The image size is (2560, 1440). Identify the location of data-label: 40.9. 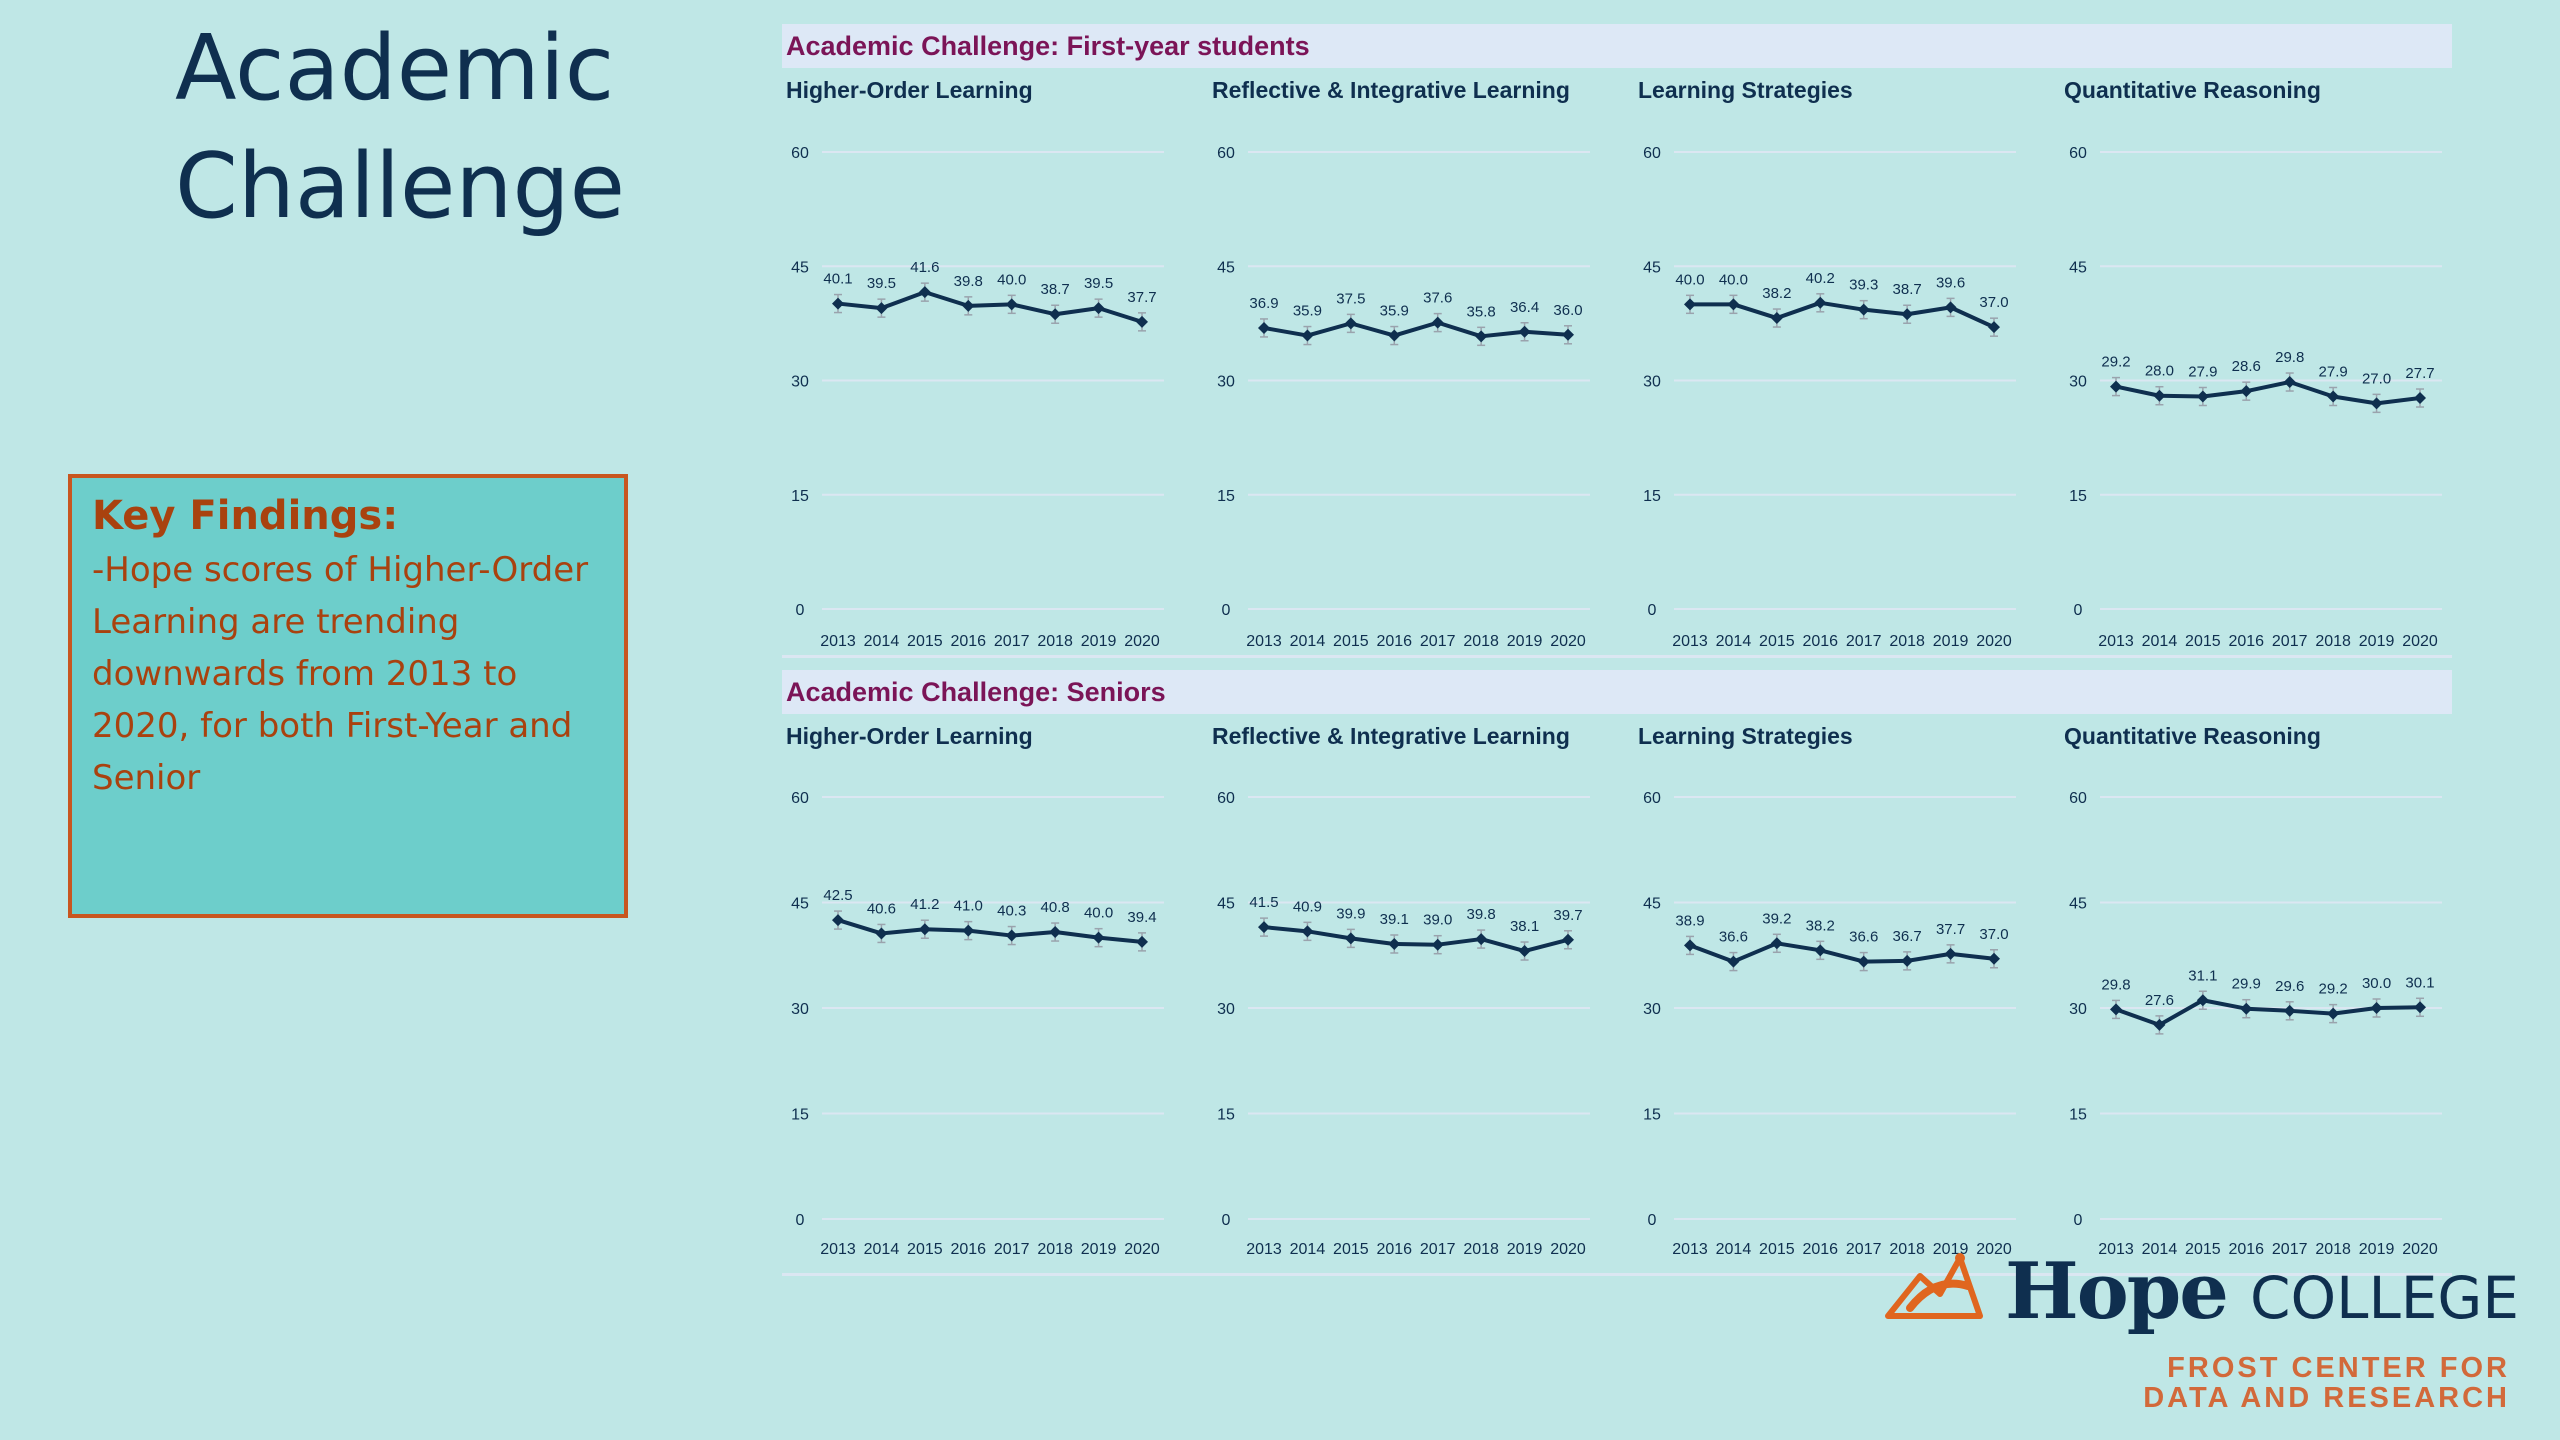
(1307, 906).